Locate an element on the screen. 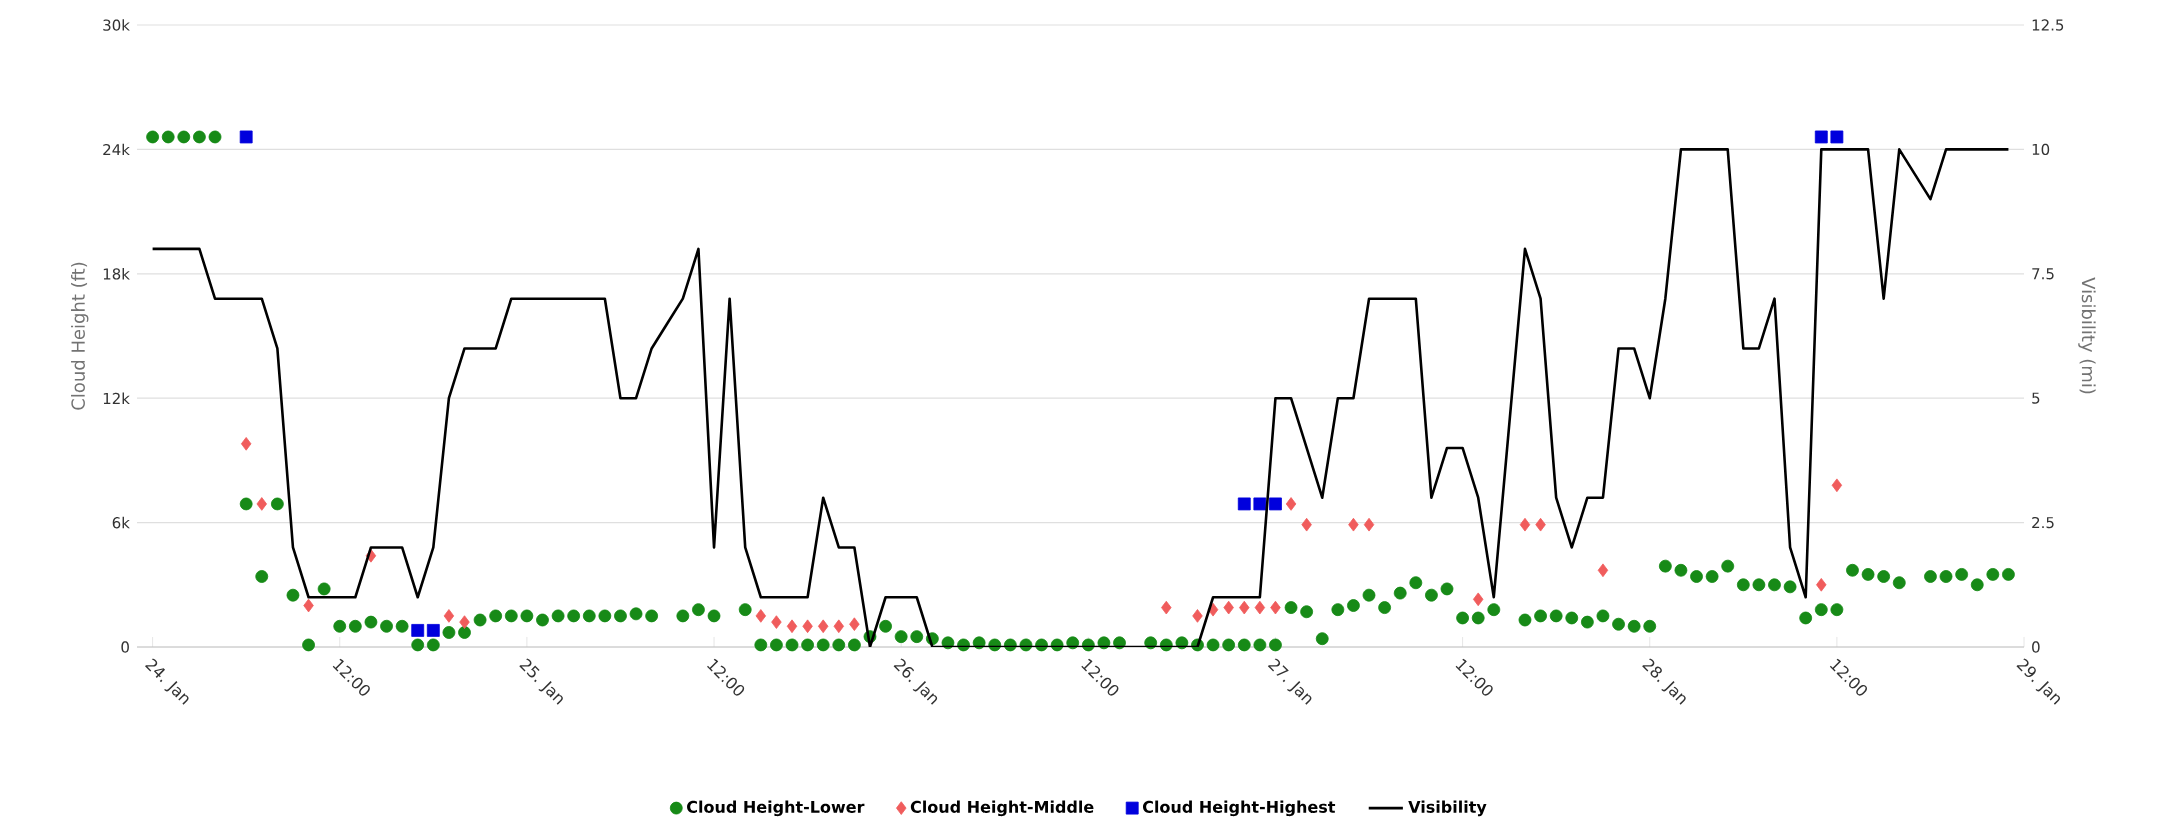 This screenshot has width=2166, height=825. legend-label: Visibility is located at coordinates (1447, 808).